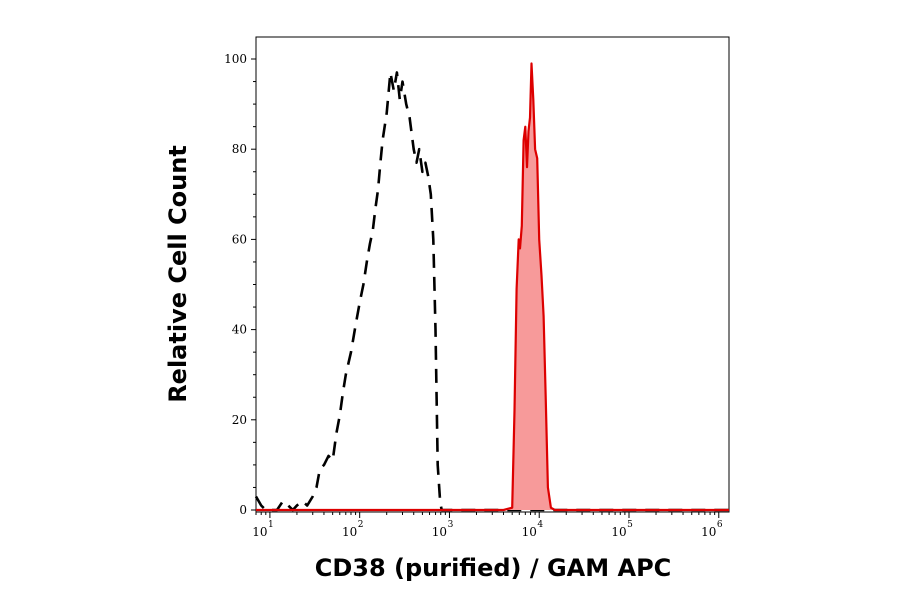 The height and width of the screenshot is (594, 900). What do you see at coordinates (178, 274) in the screenshot?
I see `y-axis-title: Relative Cell Count` at bounding box center [178, 274].